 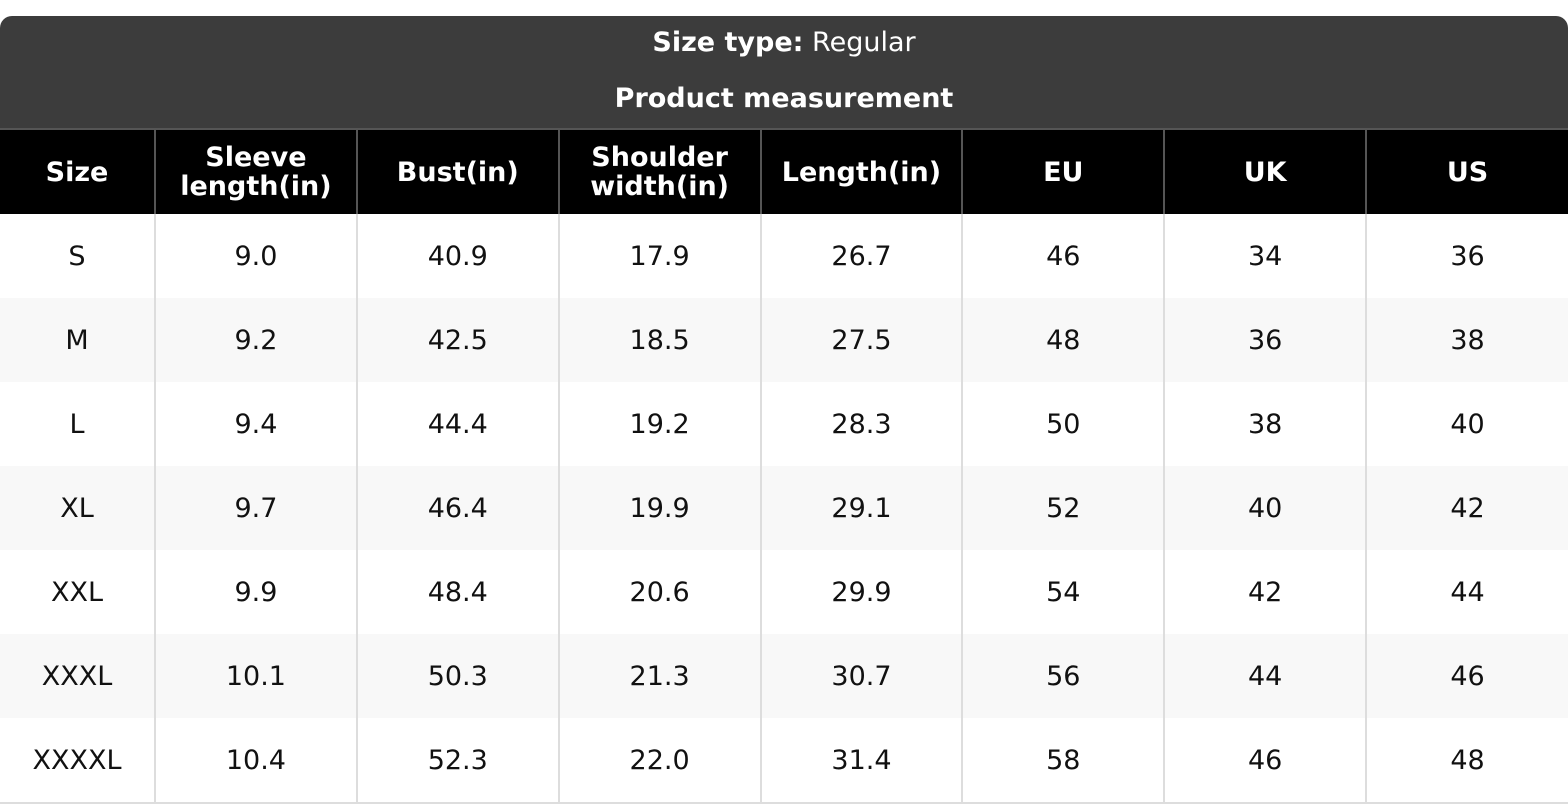 What do you see at coordinates (861, 172) in the screenshot?
I see `column-header: Length(in)` at bounding box center [861, 172].